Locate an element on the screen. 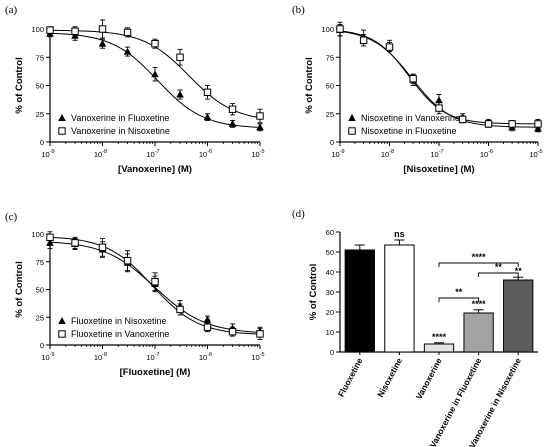  legend-label: Vanoxerine in Nisoxetine is located at coordinates (120, 131).